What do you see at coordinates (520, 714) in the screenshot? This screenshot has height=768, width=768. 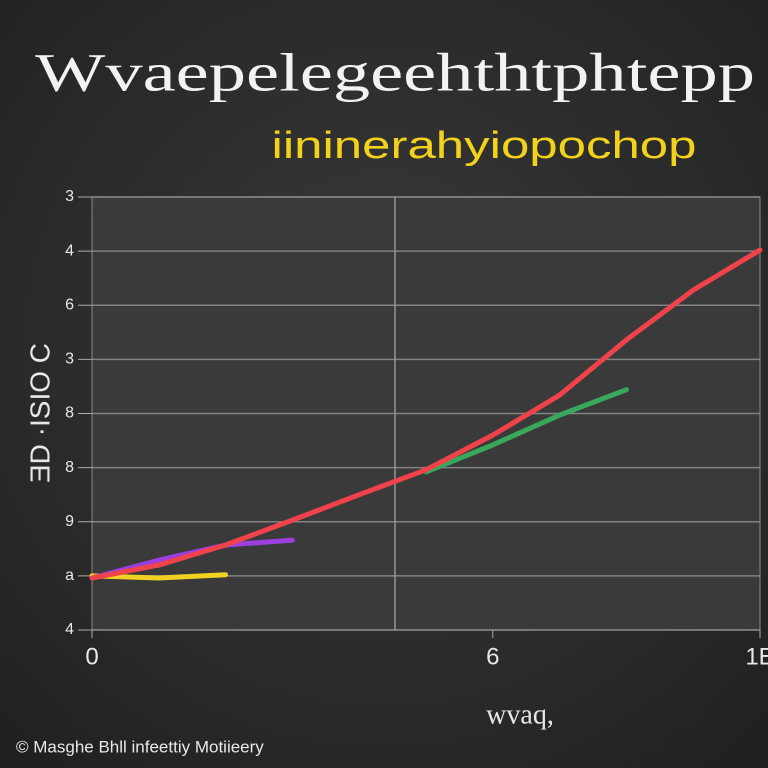 I see `x-axis-label: wvaq,` at bounding box center [520, 714].